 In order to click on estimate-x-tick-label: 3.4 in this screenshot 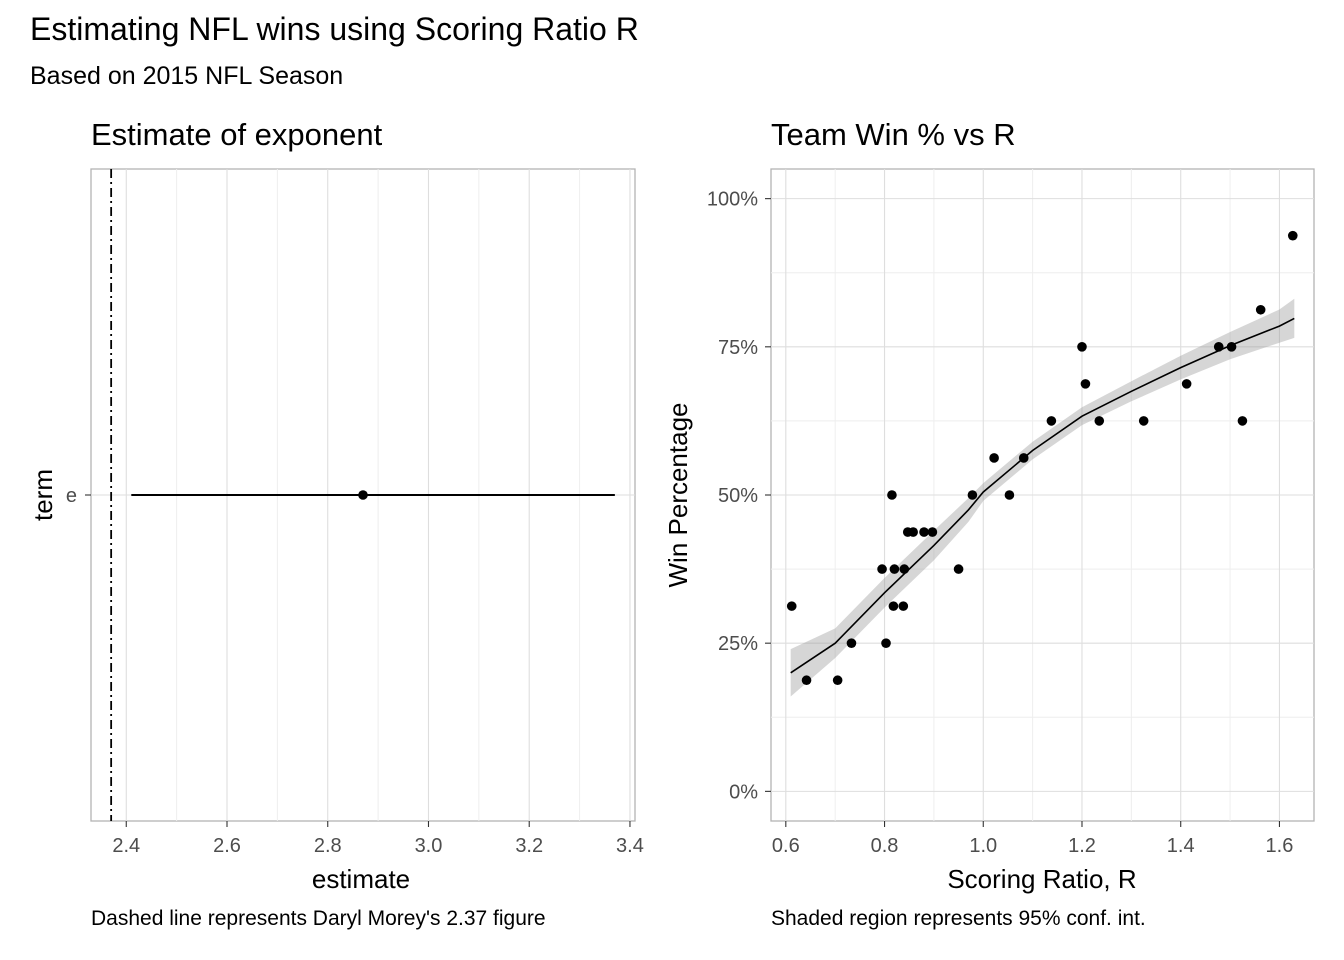, I will do `click(630, 846)`.